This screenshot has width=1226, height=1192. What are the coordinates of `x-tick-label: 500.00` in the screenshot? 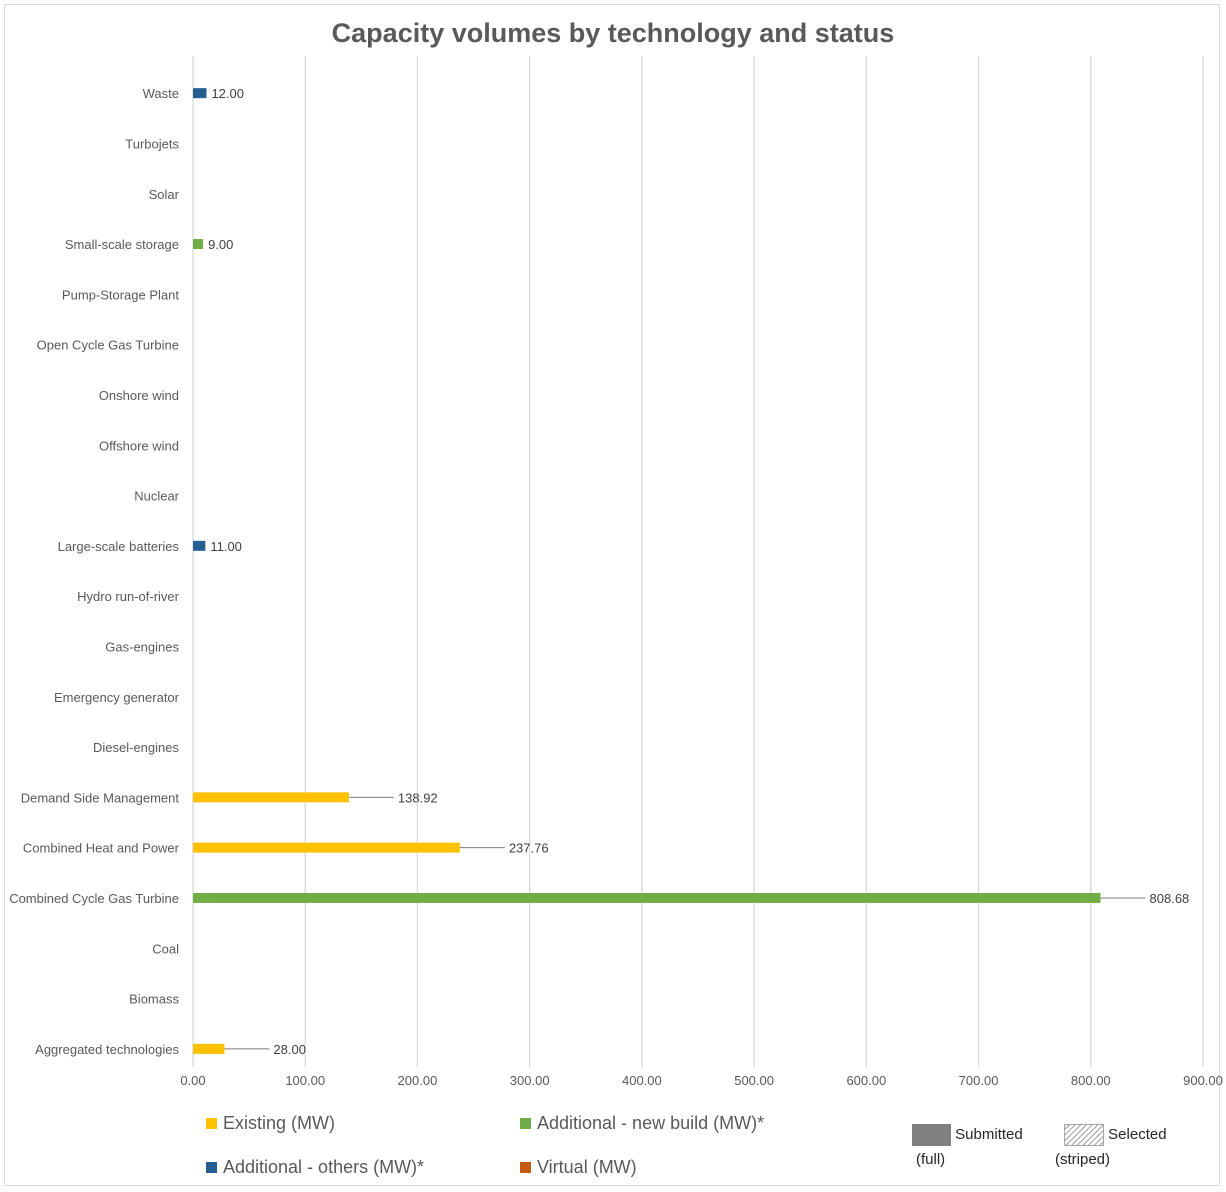 It's located at (754, 1080).